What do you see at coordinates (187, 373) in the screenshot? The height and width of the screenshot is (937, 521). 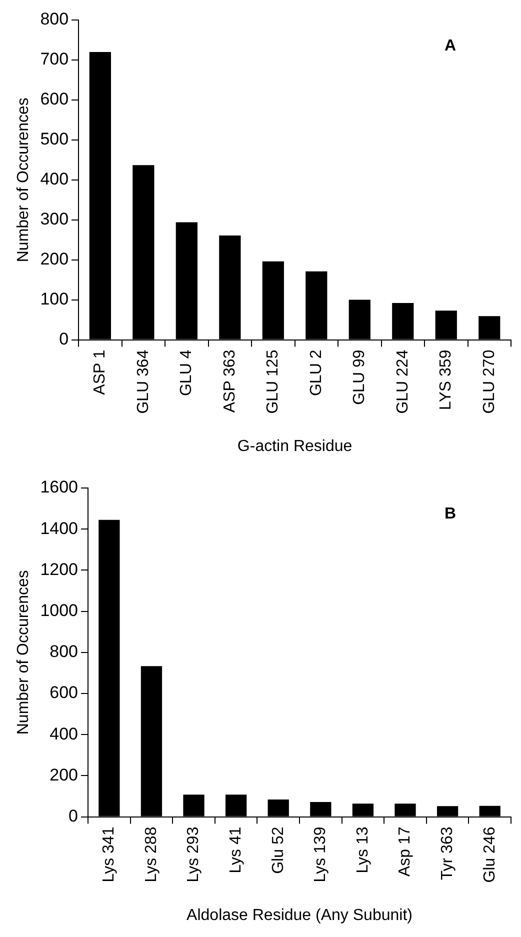 I see `x-tick-label: GLU 4` at bounding box center [187, 373].